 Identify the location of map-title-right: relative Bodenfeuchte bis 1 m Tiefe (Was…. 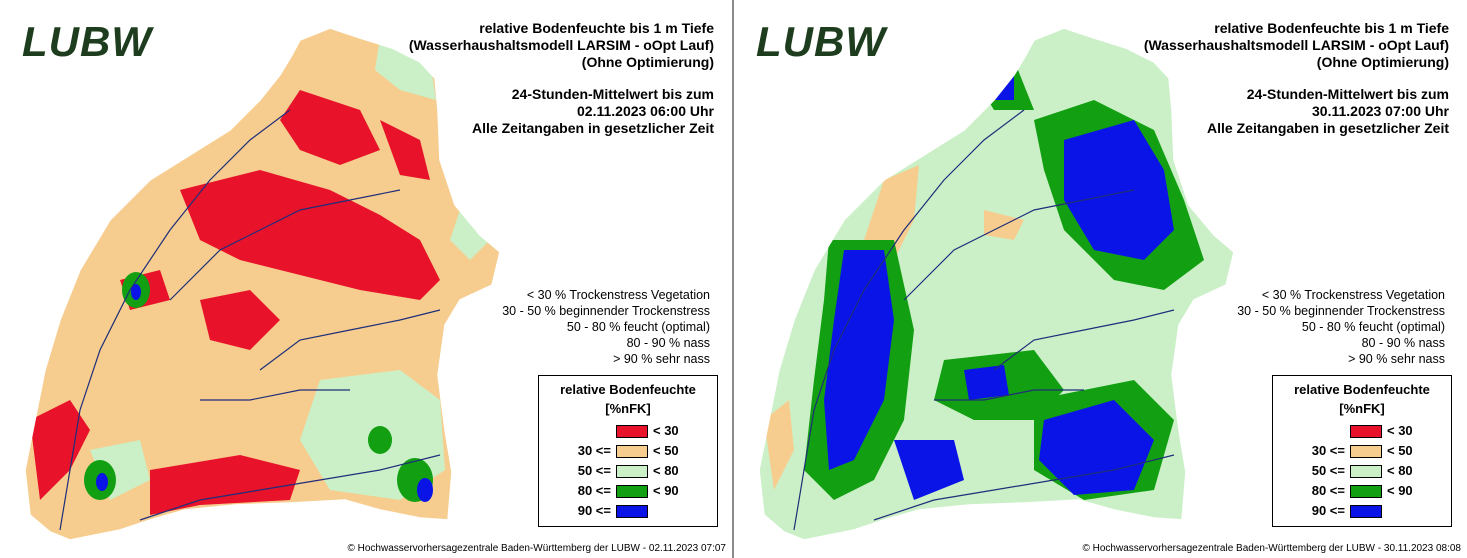
(1296, 78).